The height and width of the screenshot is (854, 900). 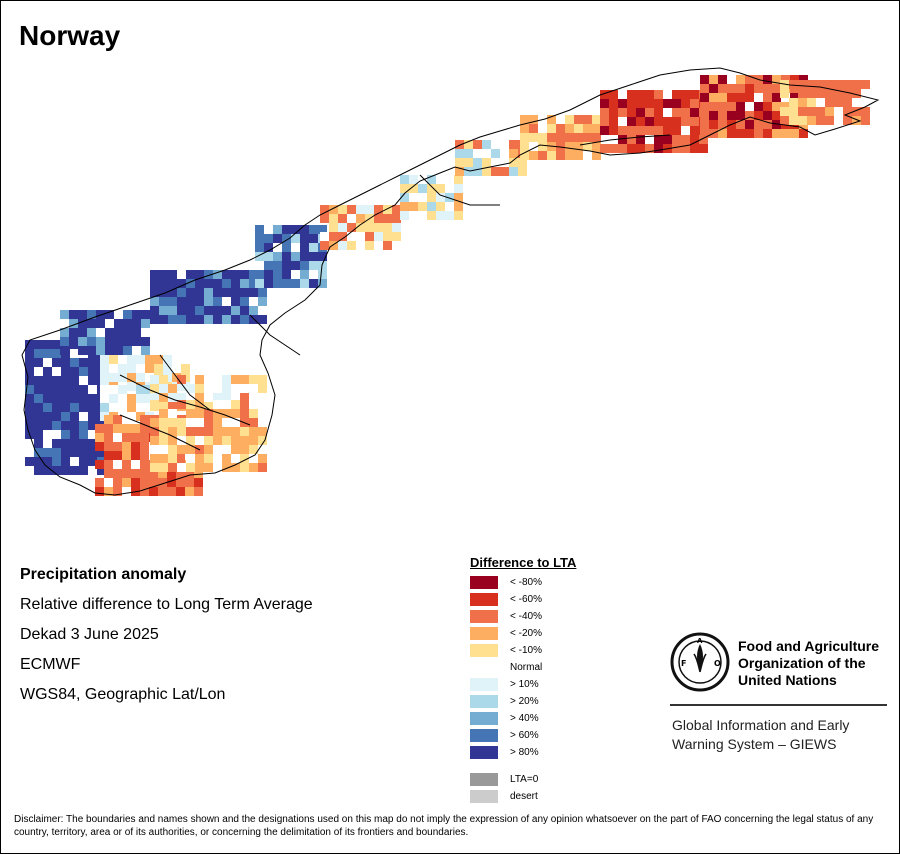 I want to click on legend-extra: LTA=0 desert, so click(x=560, y=788).